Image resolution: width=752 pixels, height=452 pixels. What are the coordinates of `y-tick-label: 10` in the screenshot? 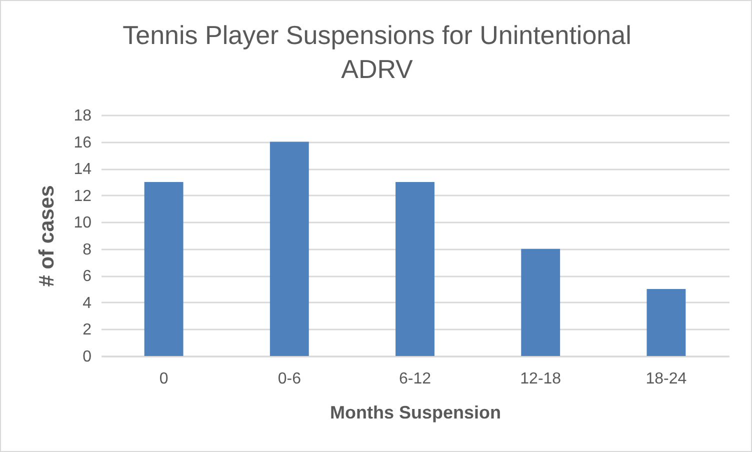 It's located at (83, 223).